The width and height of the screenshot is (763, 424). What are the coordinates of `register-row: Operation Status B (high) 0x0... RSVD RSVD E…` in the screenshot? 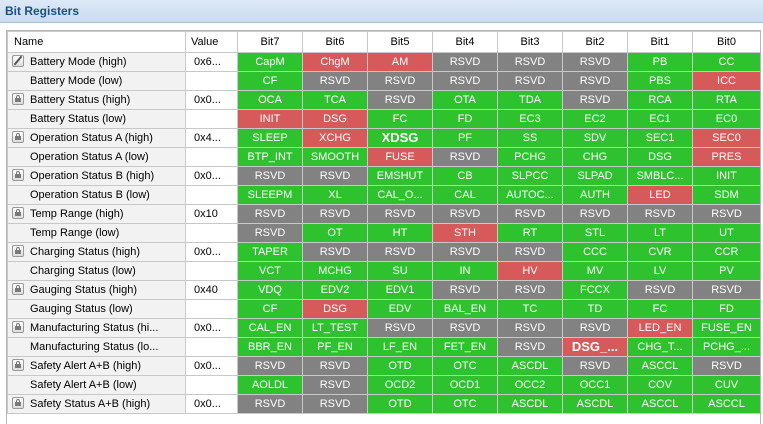 It's located at (383, 176).